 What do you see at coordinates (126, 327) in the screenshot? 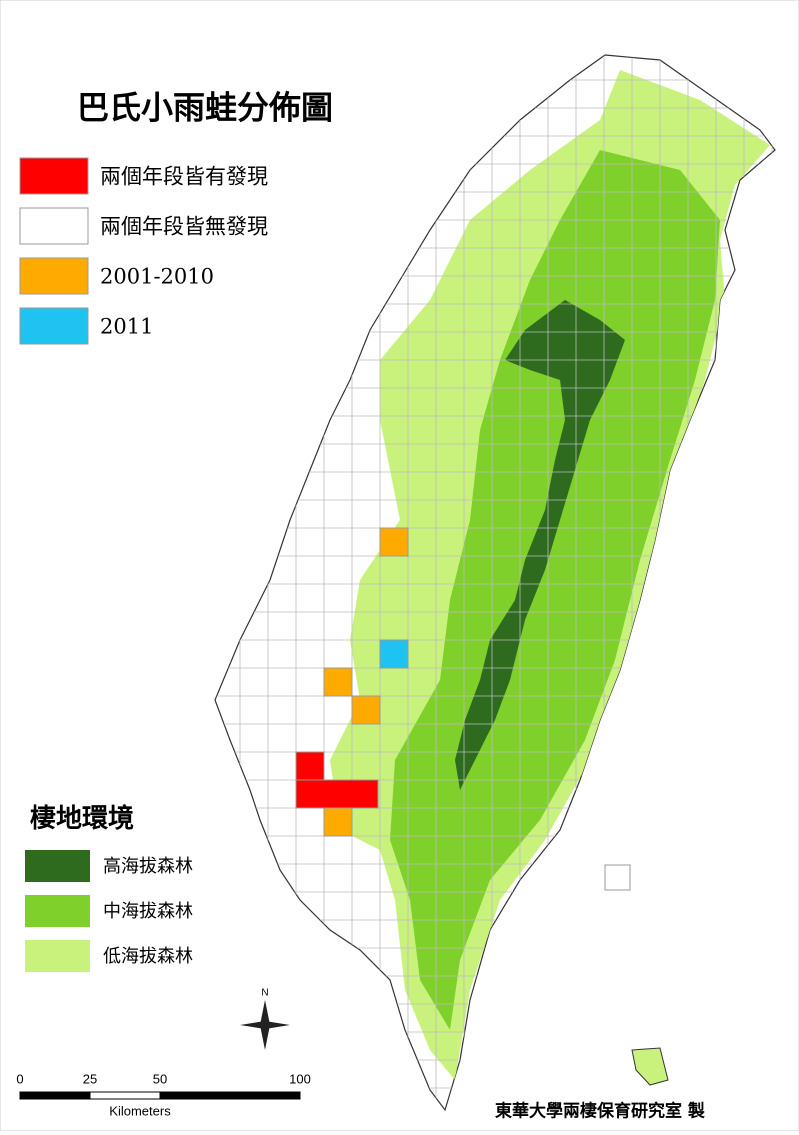
I see `legend-label: 2011` at bounding box center [126, 327].